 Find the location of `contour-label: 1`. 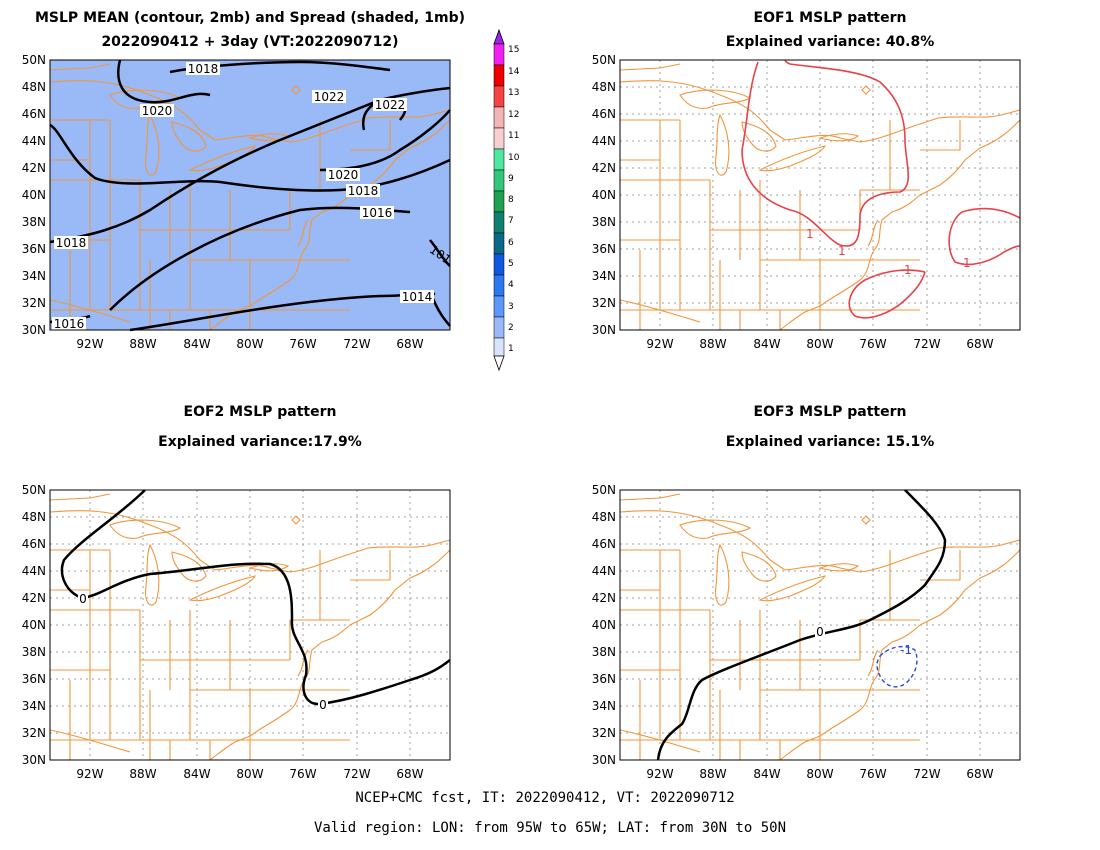

contour-label: 1 is located at coordinates (842, 251).